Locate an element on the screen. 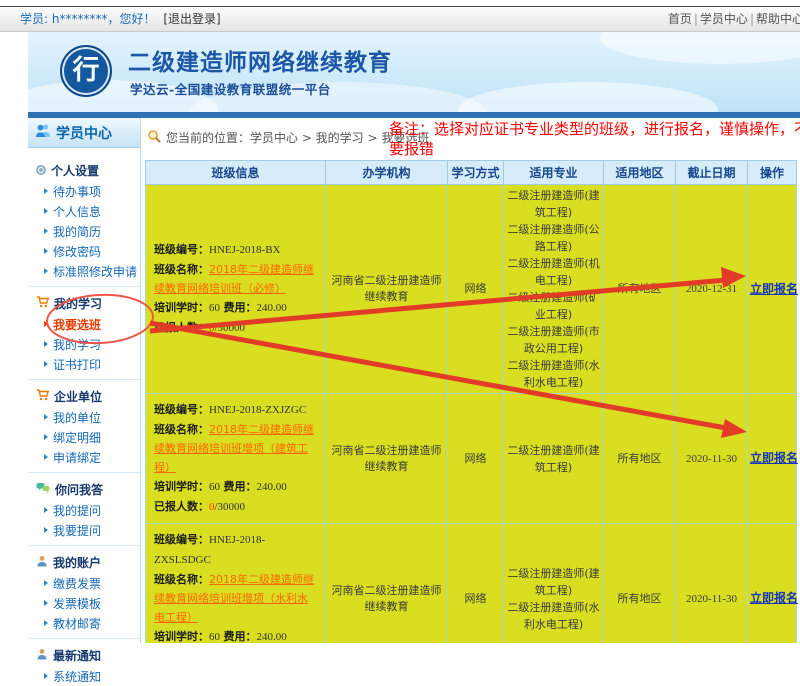 The width and height of the screenshot is (800, 686). sidebar-item-my-company: 我的单位 is located at coordinates (84, 417).